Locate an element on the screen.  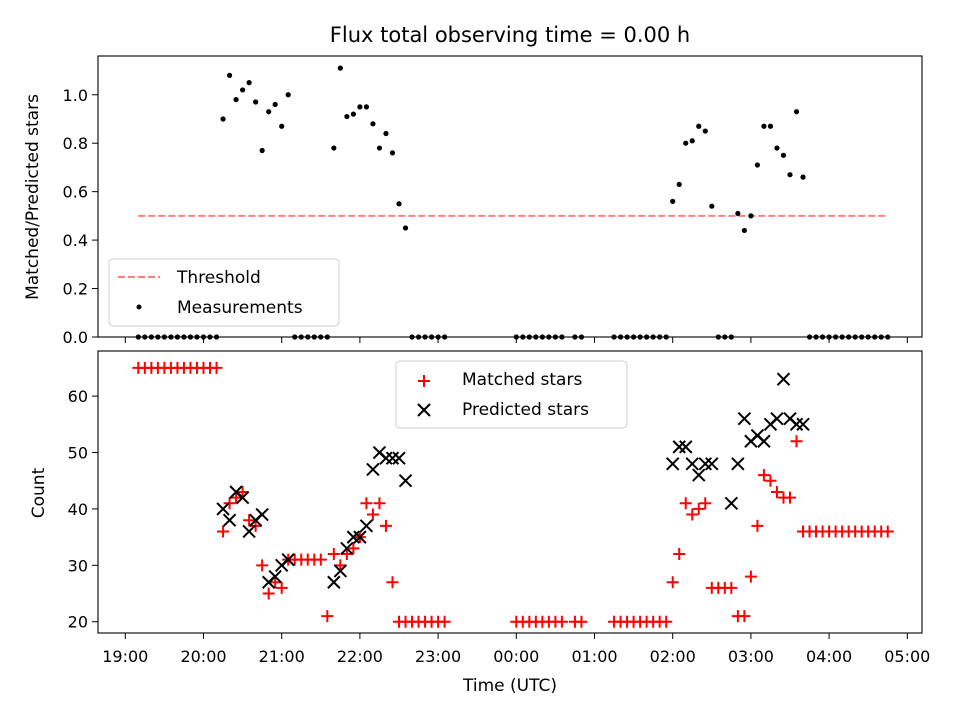
x-tick-label: 00:00 is located at coordinates (516, 656).